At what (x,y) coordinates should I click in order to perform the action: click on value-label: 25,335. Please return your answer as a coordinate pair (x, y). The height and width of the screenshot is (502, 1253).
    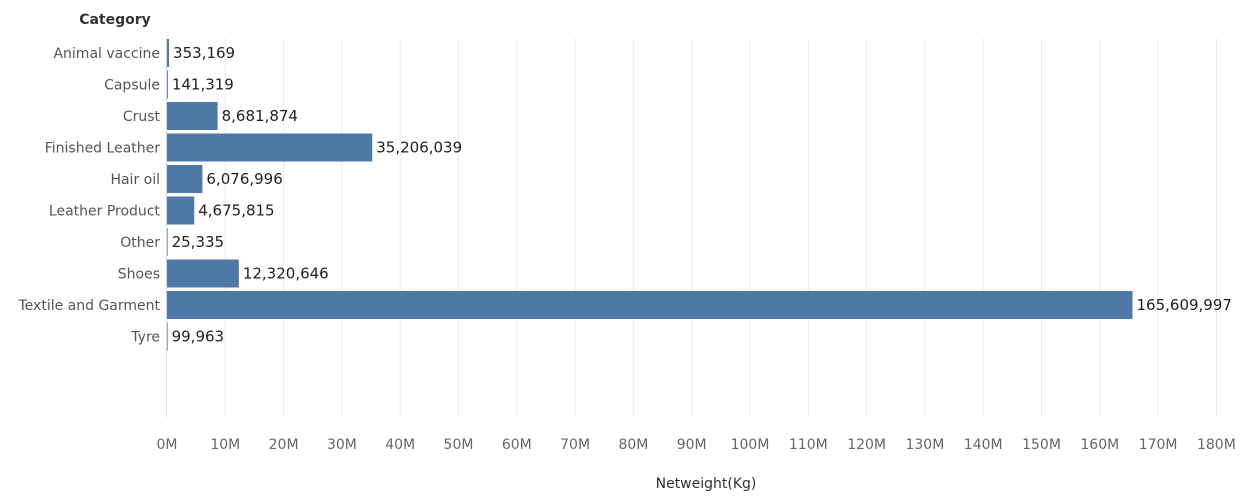
    Looking at the image, I should click on (198, 242).